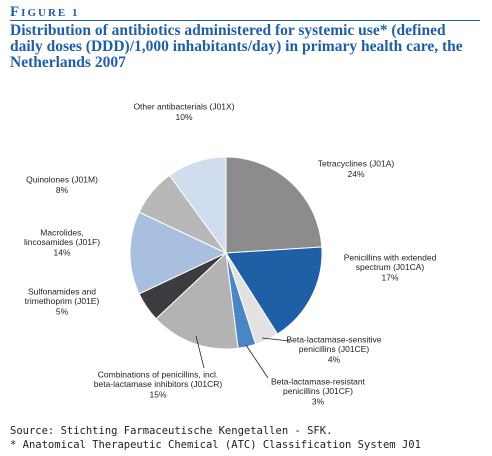  I want to click on value-label: 10%, so click(183, 117).